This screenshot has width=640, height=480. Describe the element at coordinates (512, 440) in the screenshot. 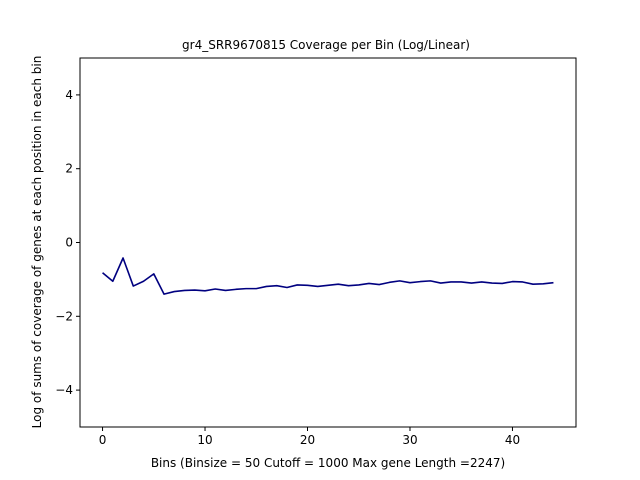

I see `x-tick-label: 40` at that location.